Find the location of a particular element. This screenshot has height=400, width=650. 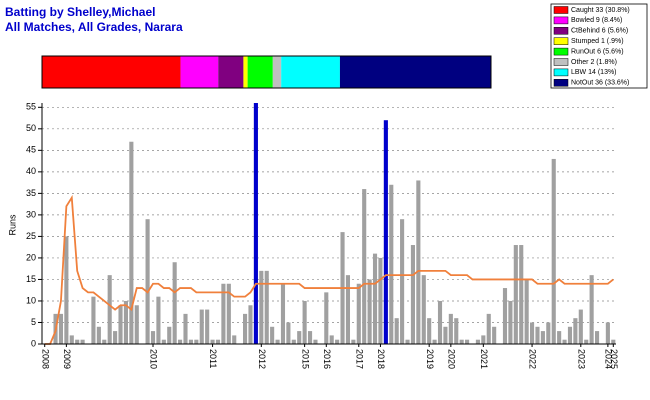

x-tick-label: 2016 is located at coordinates (327, 359).